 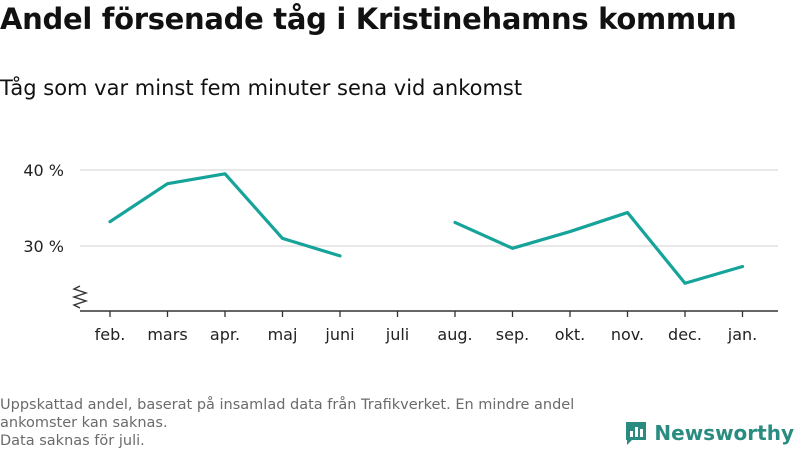 What do you see at coordinates (512, 334) in the screenshot?
I see `x-tick-label: sep.` at bounding box center [512, 334].